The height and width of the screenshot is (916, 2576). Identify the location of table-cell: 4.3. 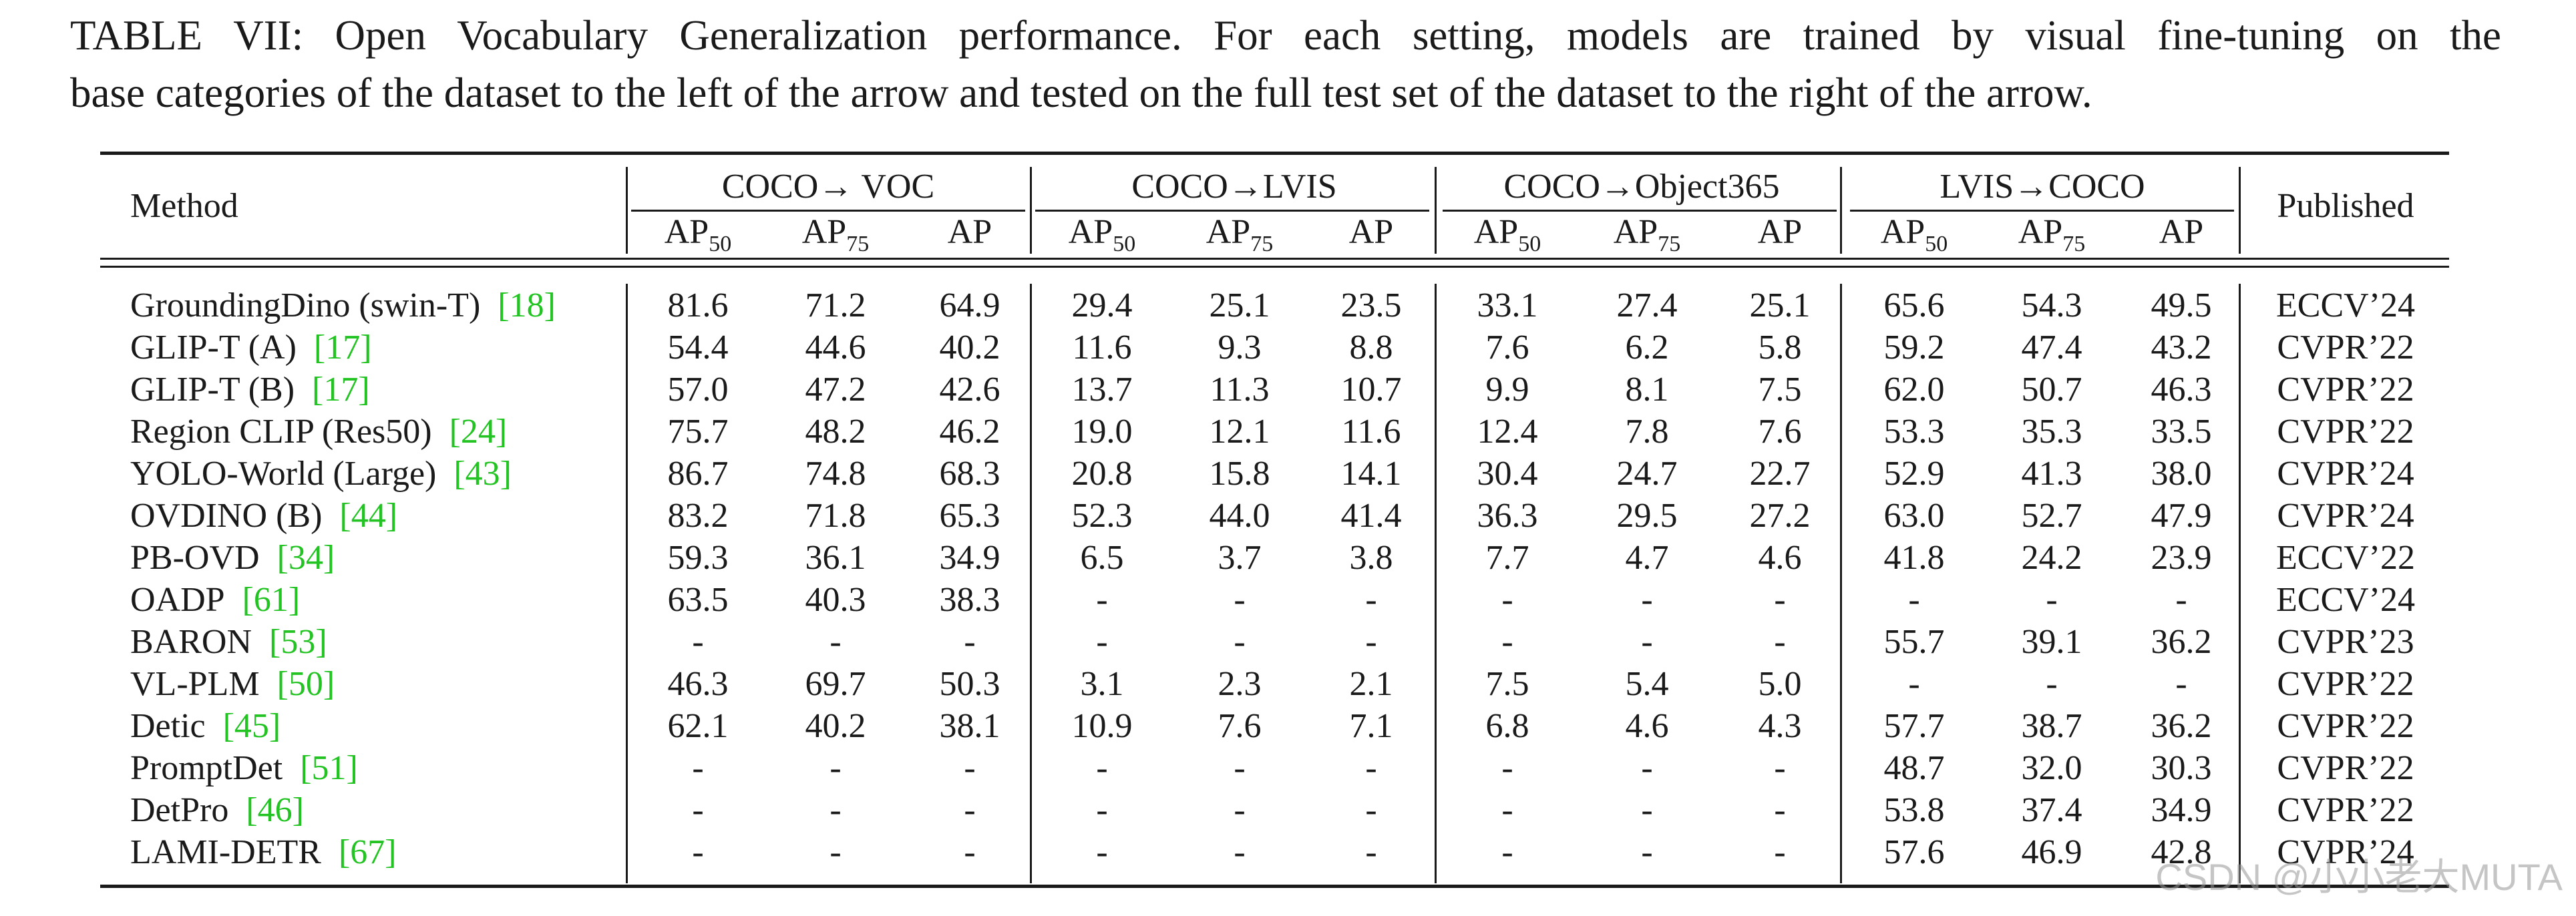
(1780, 726).